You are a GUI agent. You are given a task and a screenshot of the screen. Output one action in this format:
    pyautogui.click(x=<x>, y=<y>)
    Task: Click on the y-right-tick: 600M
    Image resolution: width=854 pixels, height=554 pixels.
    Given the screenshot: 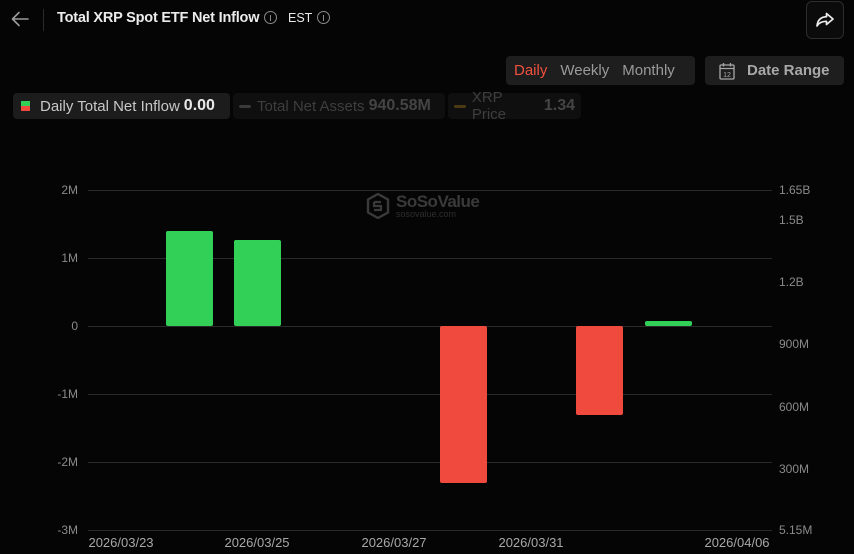 What is the action you would take?
    pyautogui.click(x=794, y=407)
    